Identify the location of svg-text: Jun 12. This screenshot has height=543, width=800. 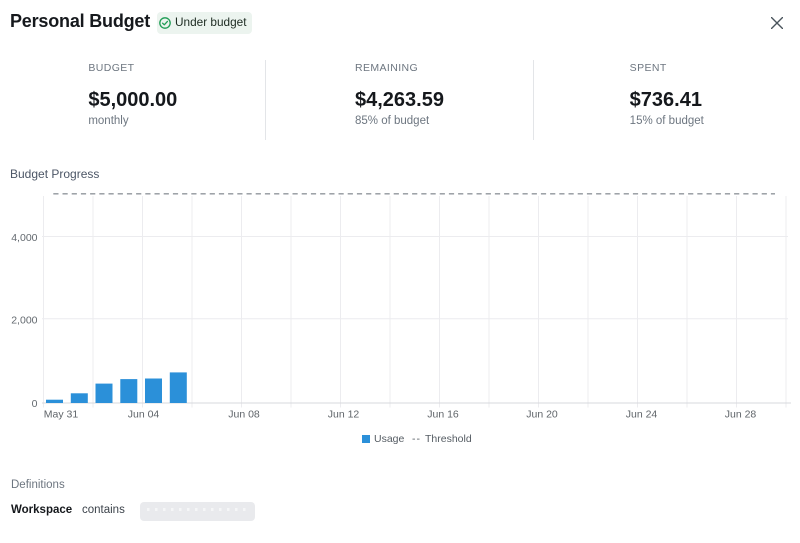
(344, 414).